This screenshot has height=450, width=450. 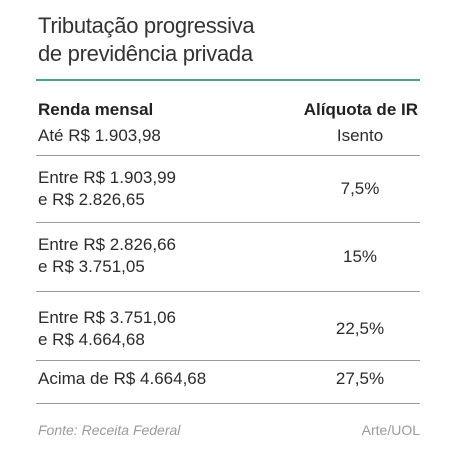 I want to click on table-header-row: Renda mensal Alíquota de IR, so click(x=228, y=108).